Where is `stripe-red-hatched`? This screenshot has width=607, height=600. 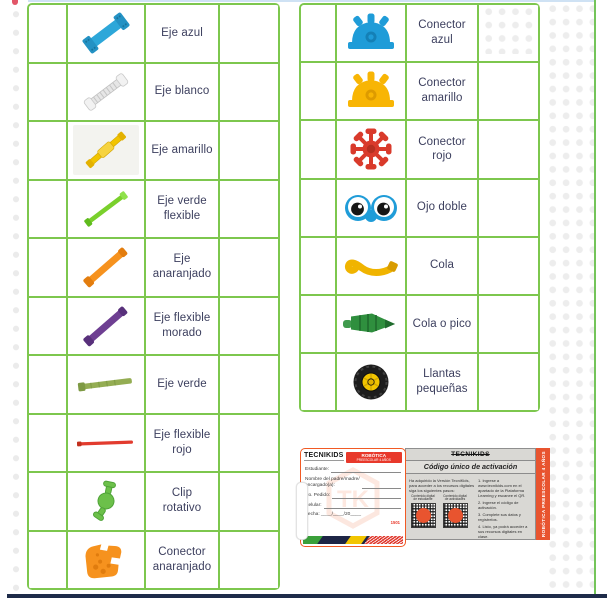 stripe-red-hatched is located at coordinates (383, 540).